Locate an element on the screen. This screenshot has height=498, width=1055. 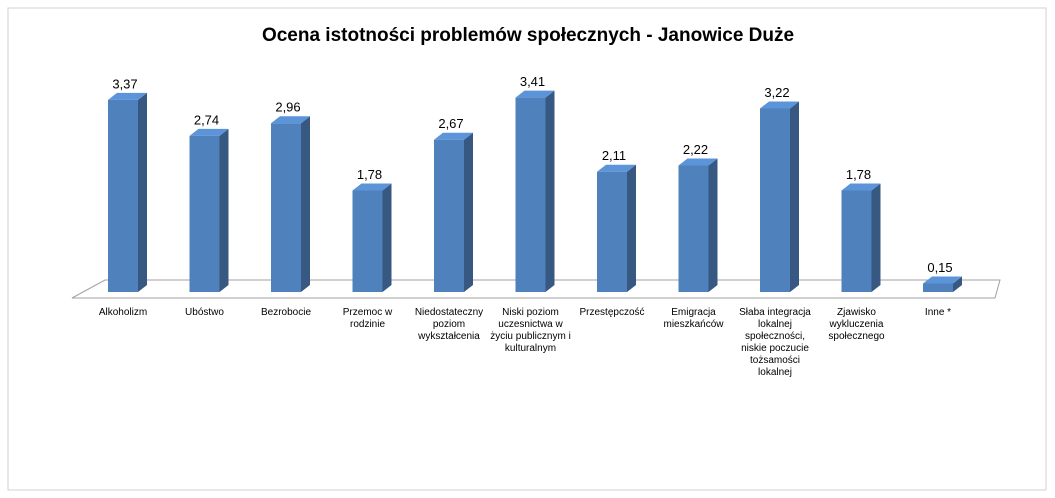
x-tick-label: Zjawisko wykluczenia społecznego is located at coordinates (856, 324).